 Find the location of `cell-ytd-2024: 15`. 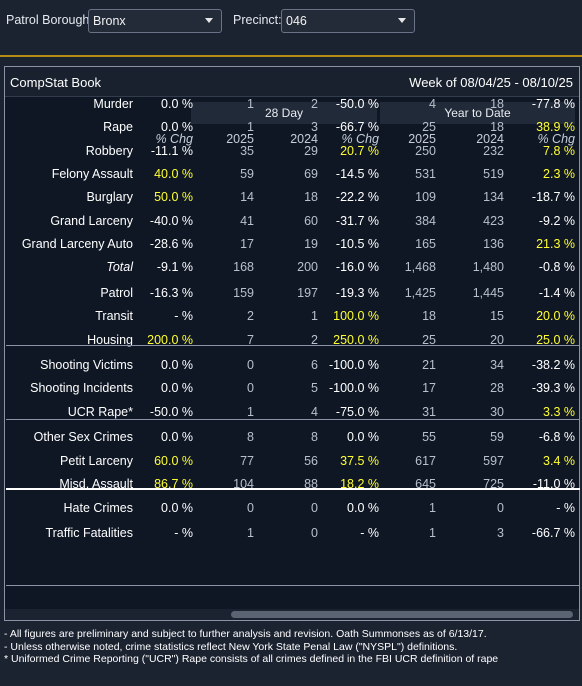

cell-ytd-2024: 15 is located at coordinates (497, 316).